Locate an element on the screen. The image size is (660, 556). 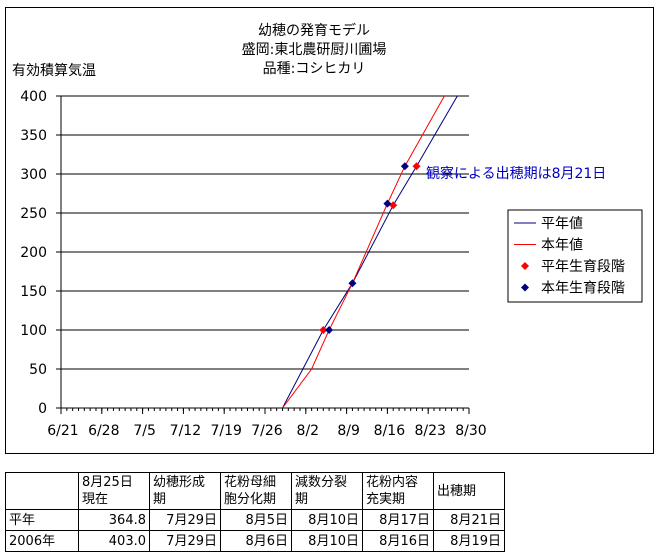
table-header-text: 充実期 is located at coordinates (386, 499).